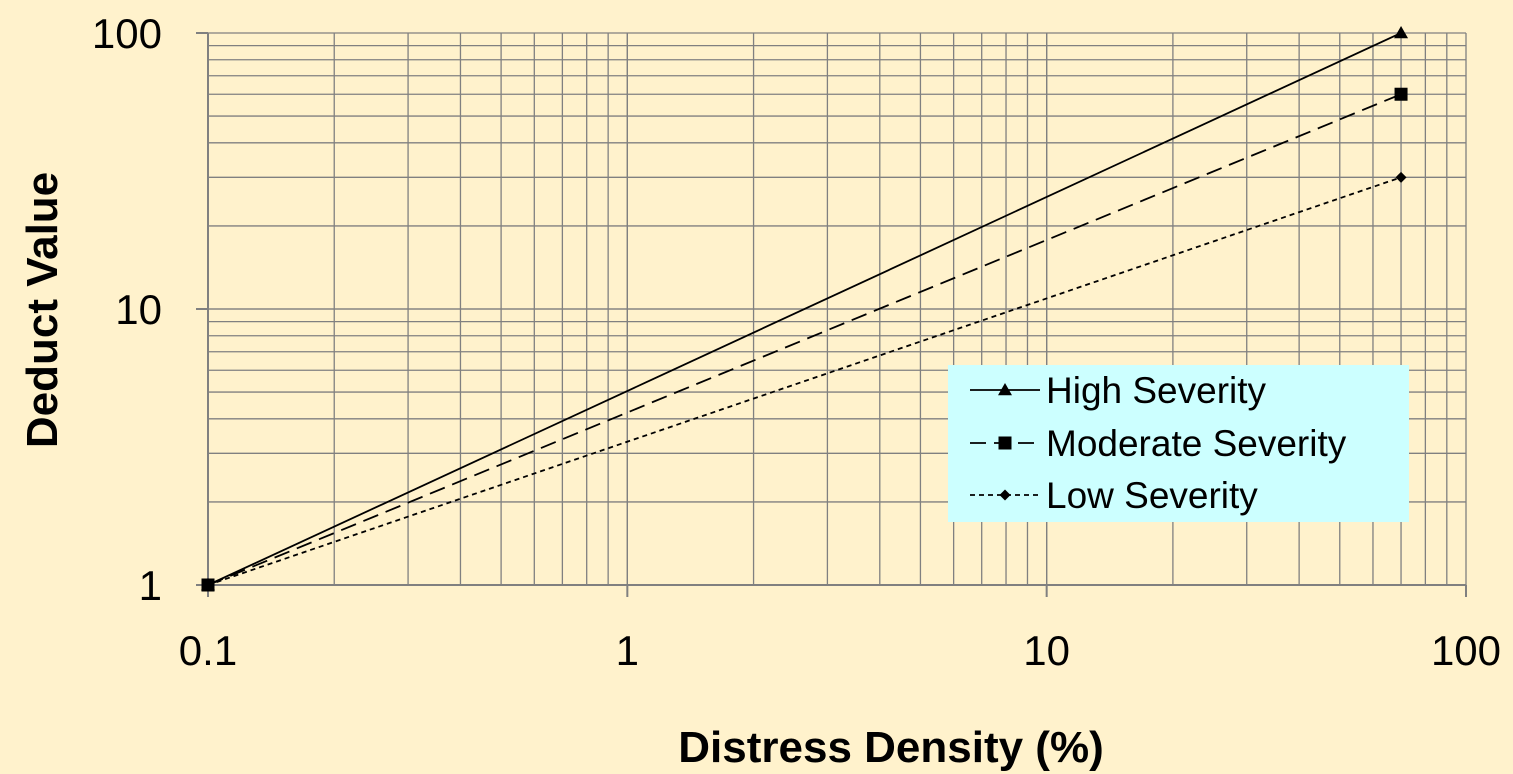 The image size is (1513, 774). What do you see at coordinates (1152, 495) in the screenshot?
I see `legend-label: Low Severity` at bounding box center [1152, 495].